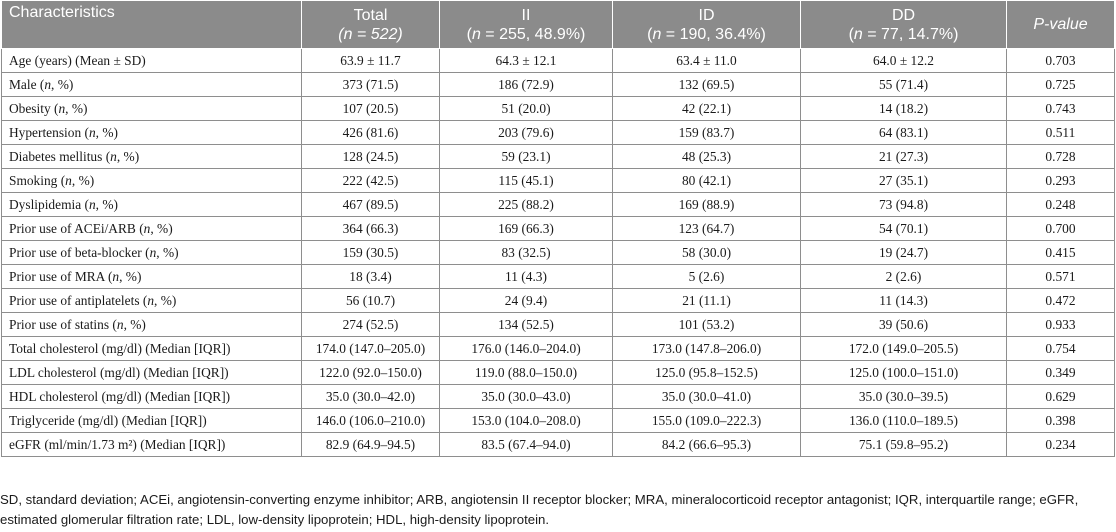 The image size is (1116, 532). What do you see at coordinates (706, 180) in the screenshot?
I see `cell-id: 80 (42.1)` at bounding box center [706, 180].